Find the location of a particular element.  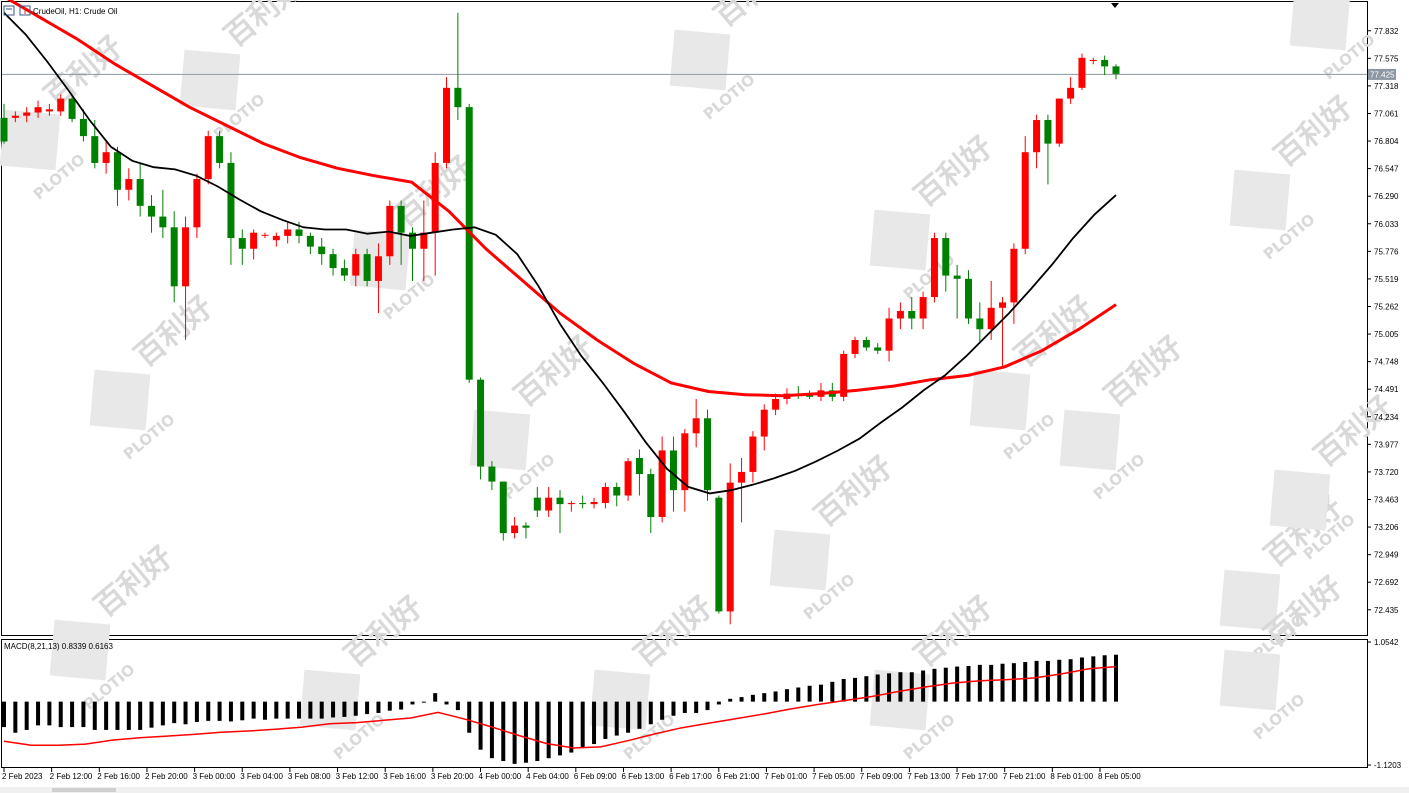

price-tick-label: 76.804 is located at coordinates (1386, 141).